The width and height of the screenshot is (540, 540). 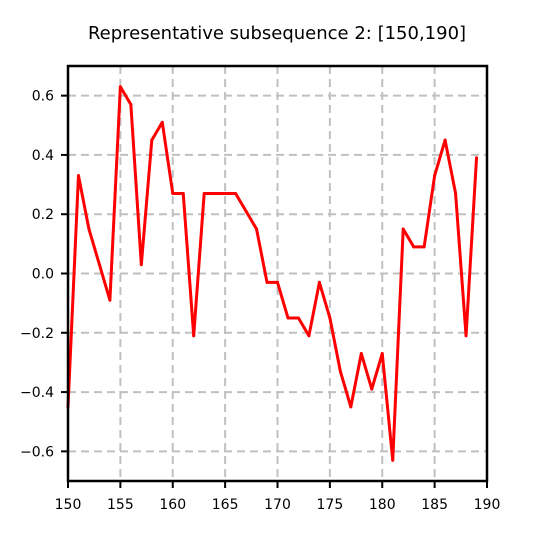 What do you see at coordinates (172, 505) in the screenshot?
I see `x-tick-label: 160` at bounding box center [172, 505].